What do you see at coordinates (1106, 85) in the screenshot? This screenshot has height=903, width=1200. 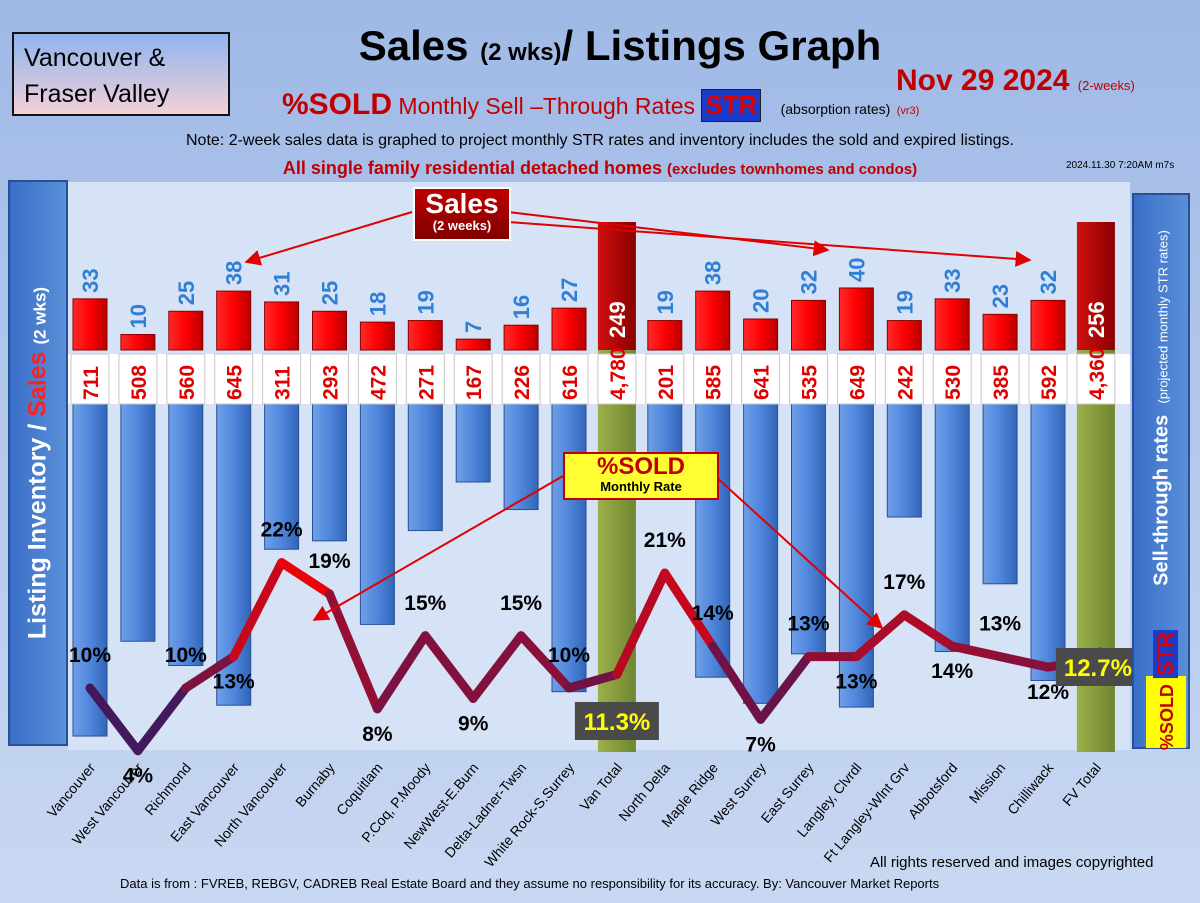 I see `date-note: (2-weeks)` at bounding box center [1106, 85].